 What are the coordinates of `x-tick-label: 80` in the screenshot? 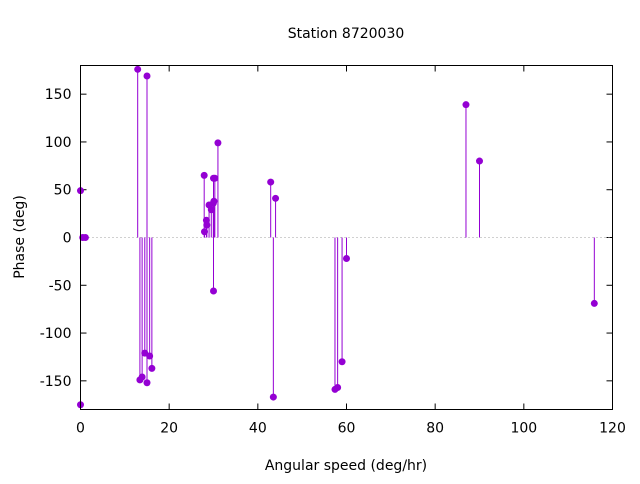 It's located at (435, 429).